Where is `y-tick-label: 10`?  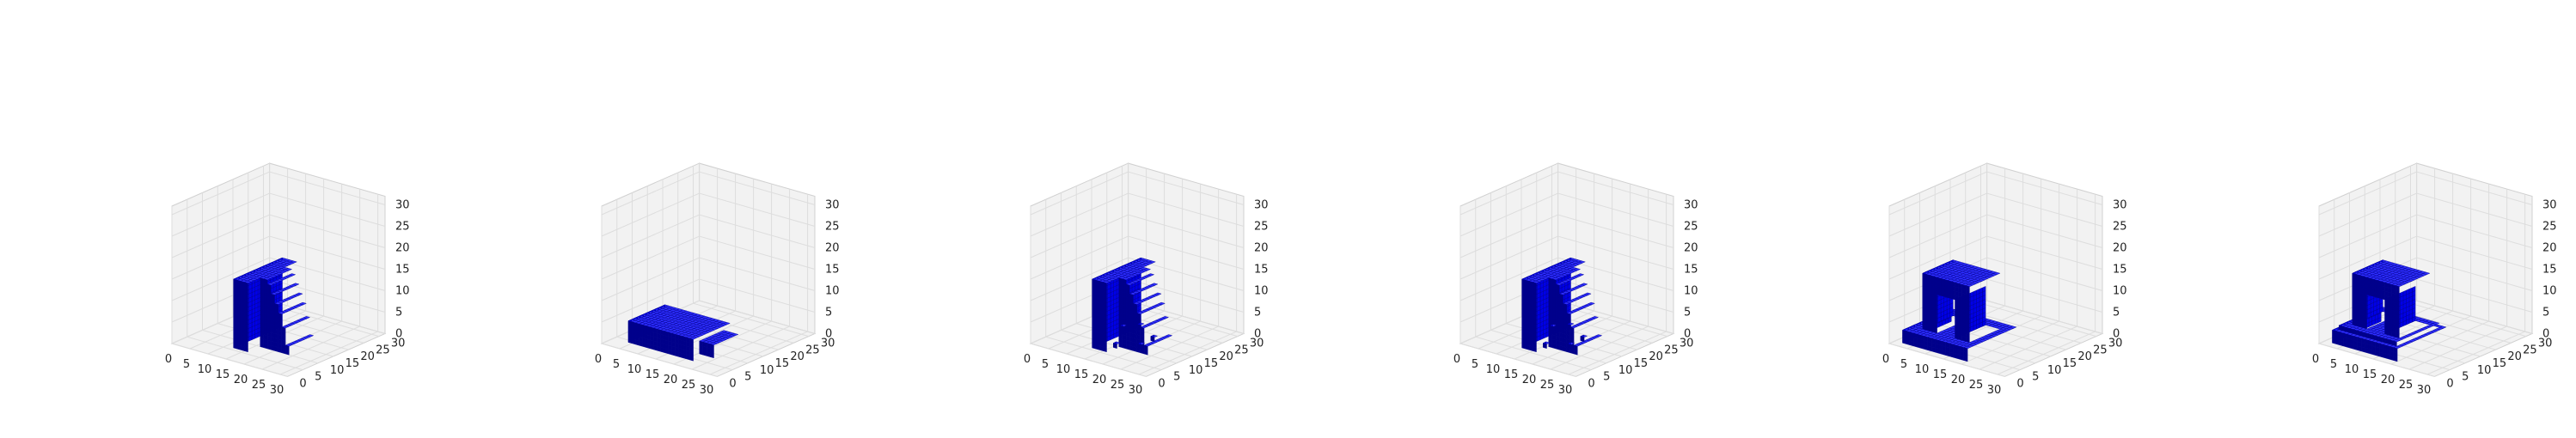
y-tick-label: 10 is located at coordinates (1196, 370).